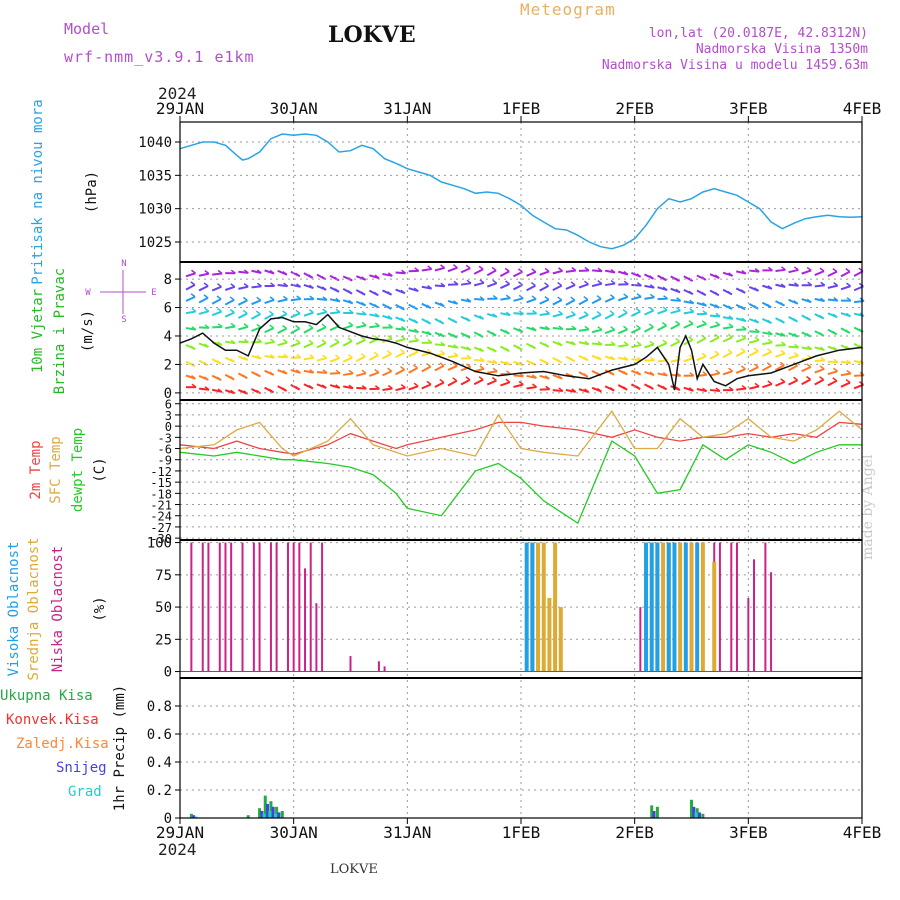  I want to click on cloud-unit: (%), so click(100, 608).